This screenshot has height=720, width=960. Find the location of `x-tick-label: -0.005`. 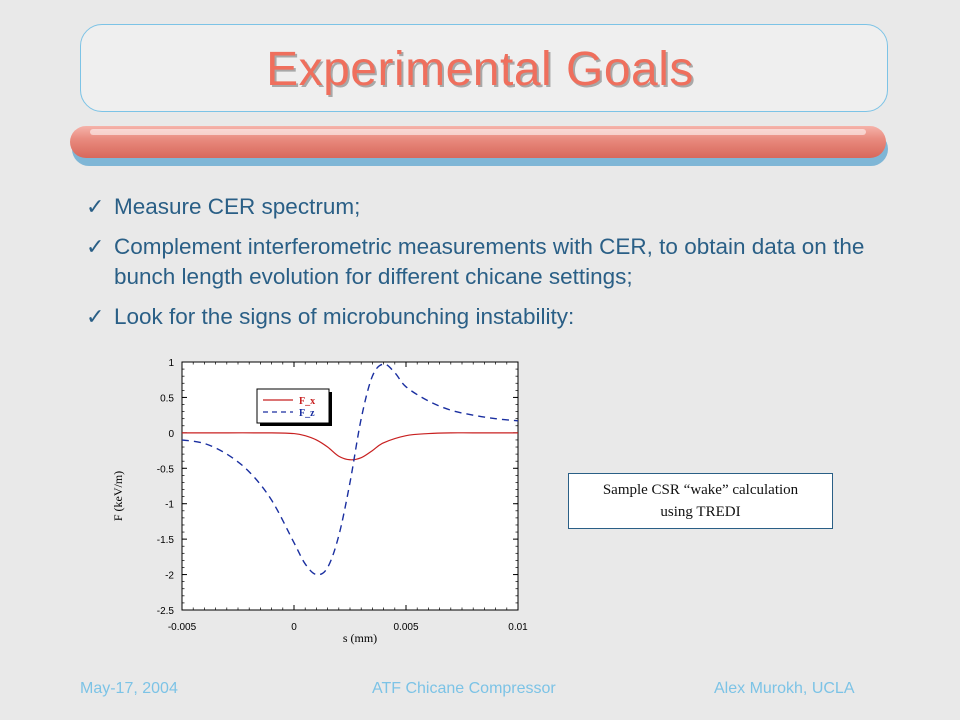

x-tick-label: -0.005 is located at coordinates (182, 627).